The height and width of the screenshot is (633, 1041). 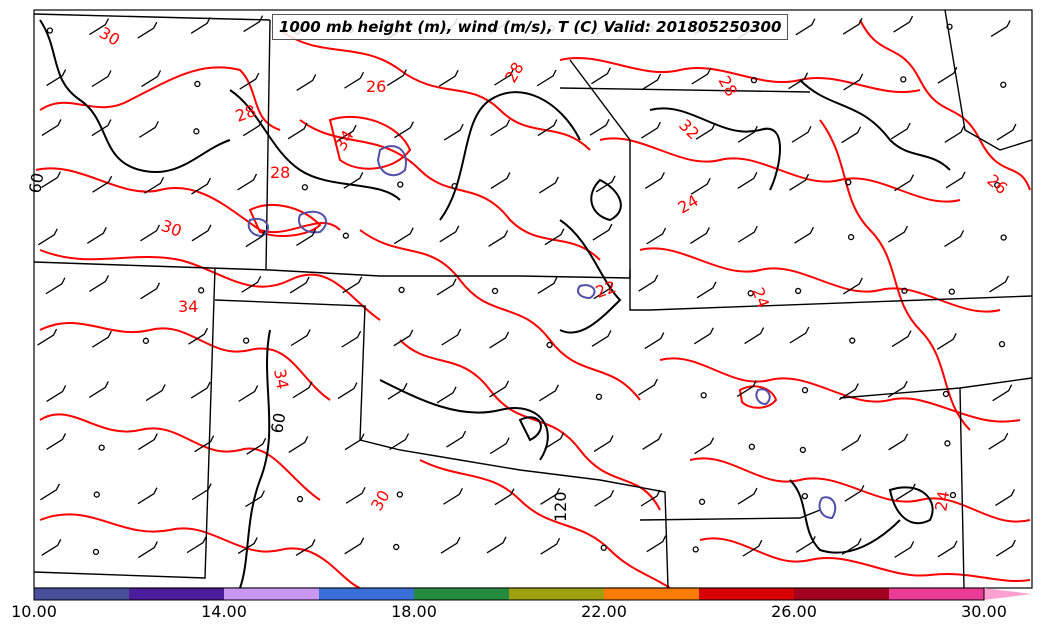 I want to click on temp-label: 24, so click(x=942, y=500).